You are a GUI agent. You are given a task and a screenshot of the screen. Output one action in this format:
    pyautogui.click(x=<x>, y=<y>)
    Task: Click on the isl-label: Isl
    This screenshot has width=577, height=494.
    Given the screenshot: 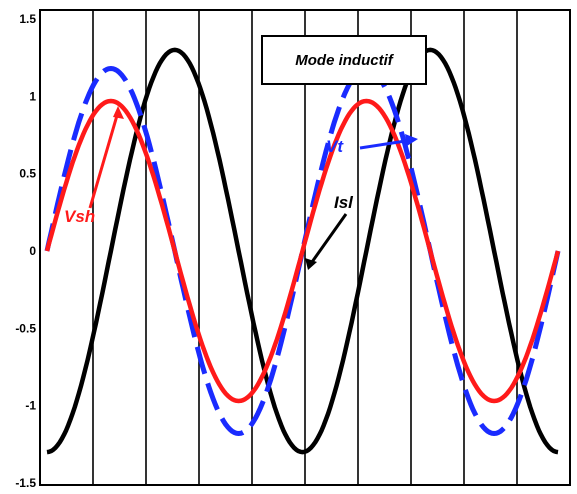 What is the action you would take?
    pyautogui.click(x=344, y=202)
    